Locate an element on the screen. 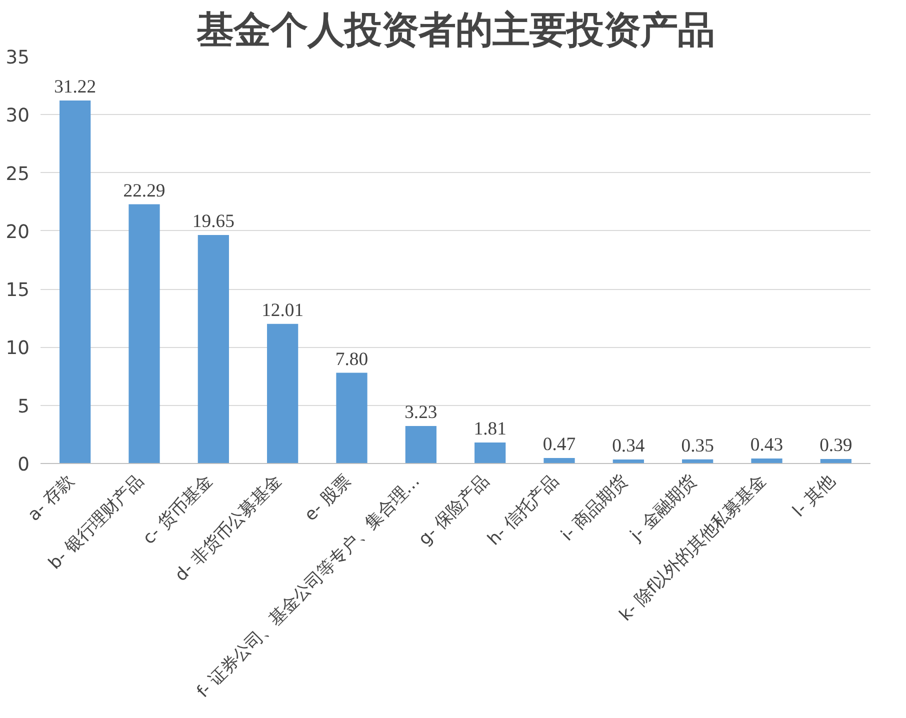 This screenshot has width=906, height=718. y-tick-label: 10 is located at coordinates (18, 349).